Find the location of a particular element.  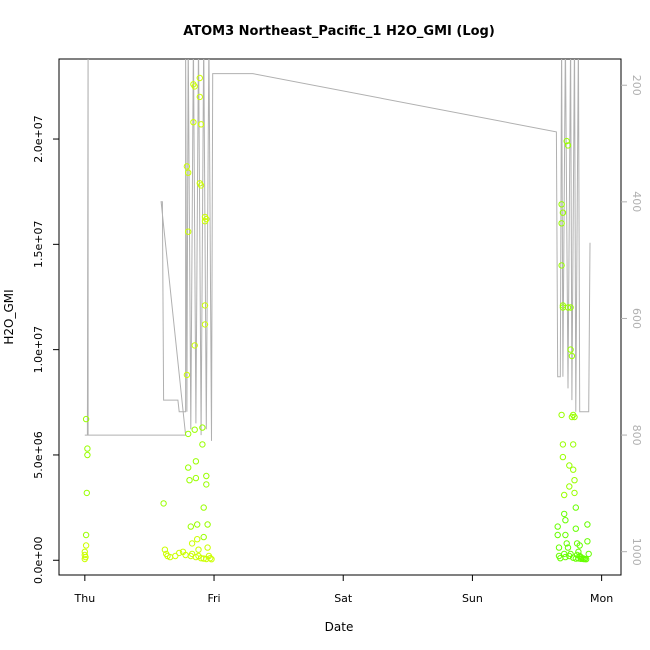

x-tick-label: Thu is located at coordinates (85, 598).